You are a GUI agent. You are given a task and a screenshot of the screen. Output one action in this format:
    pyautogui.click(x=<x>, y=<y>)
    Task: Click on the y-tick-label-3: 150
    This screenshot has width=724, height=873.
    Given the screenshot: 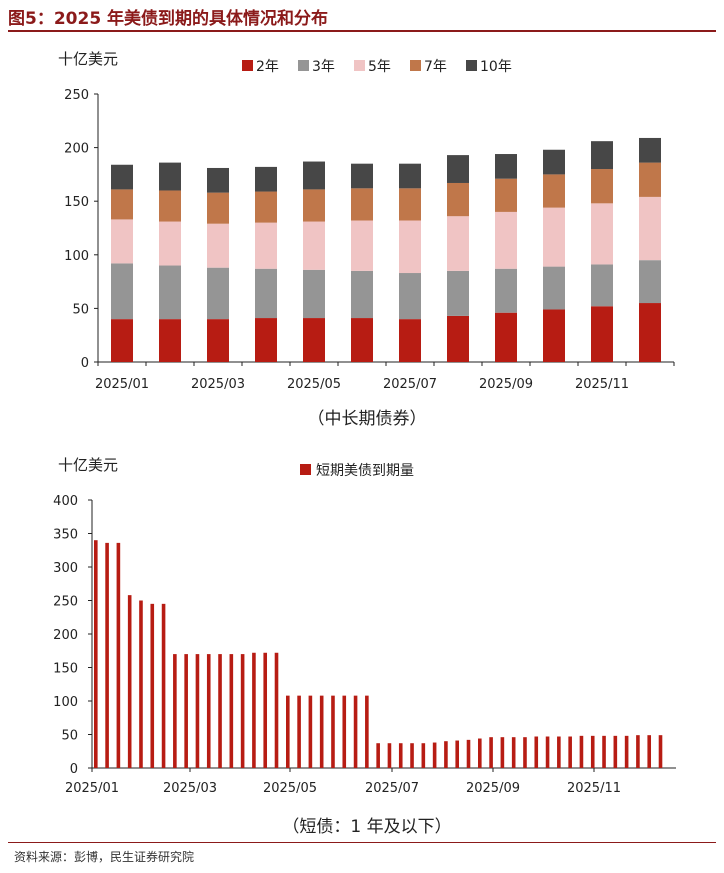 What is the action you would take?
    pyautogui.click(x=76, y=202)
    